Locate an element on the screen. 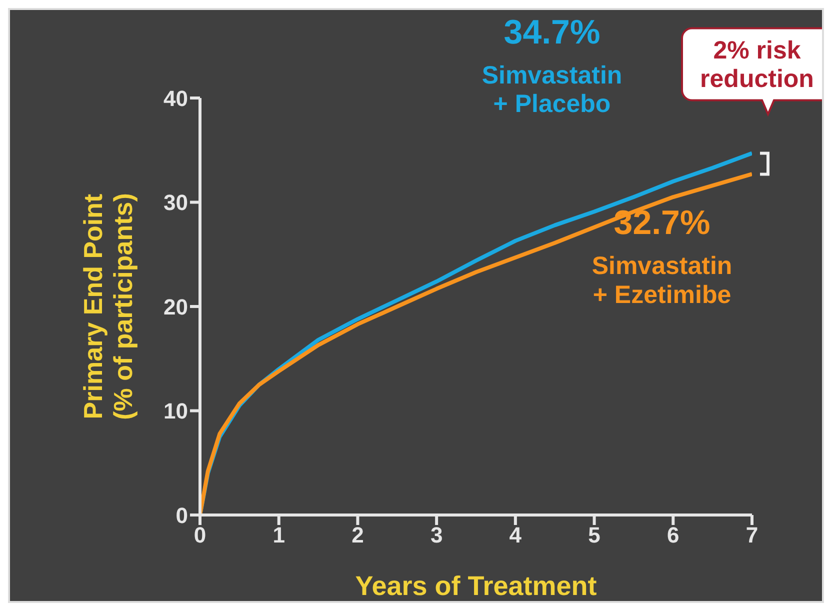 This screenshot has height=611, width=832. x-tick-label: 3 is located at coordinates (436, 535).